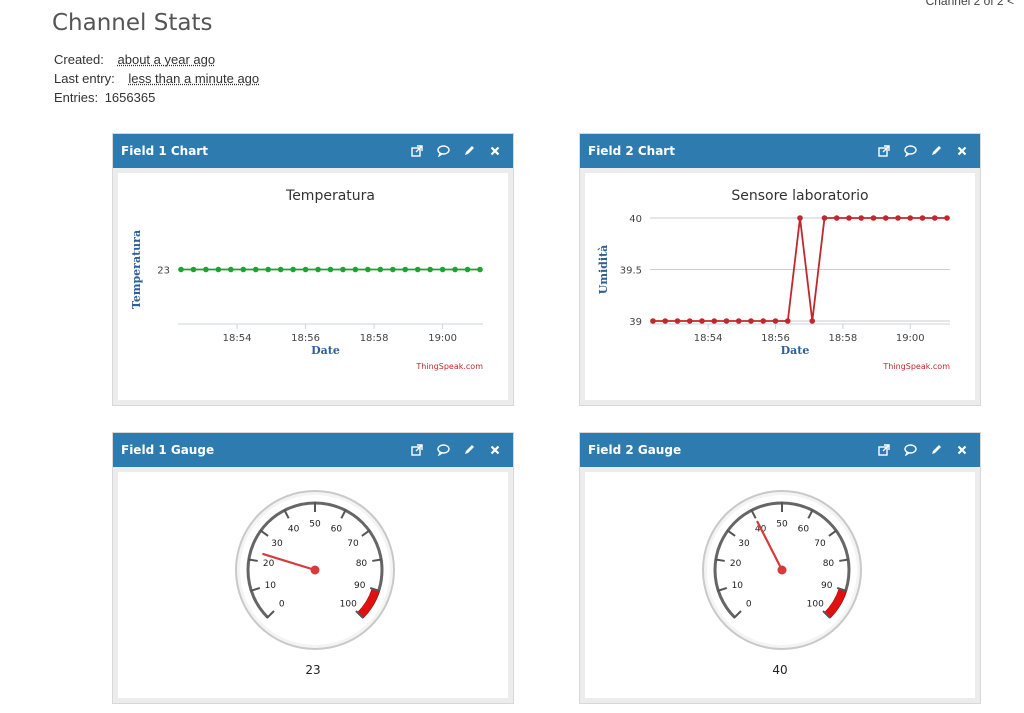 This screenshot has height=713, width=1024. Describe the element at coordinates (782, 570) in the screenshot. I see `gauge-pivot` at that location.